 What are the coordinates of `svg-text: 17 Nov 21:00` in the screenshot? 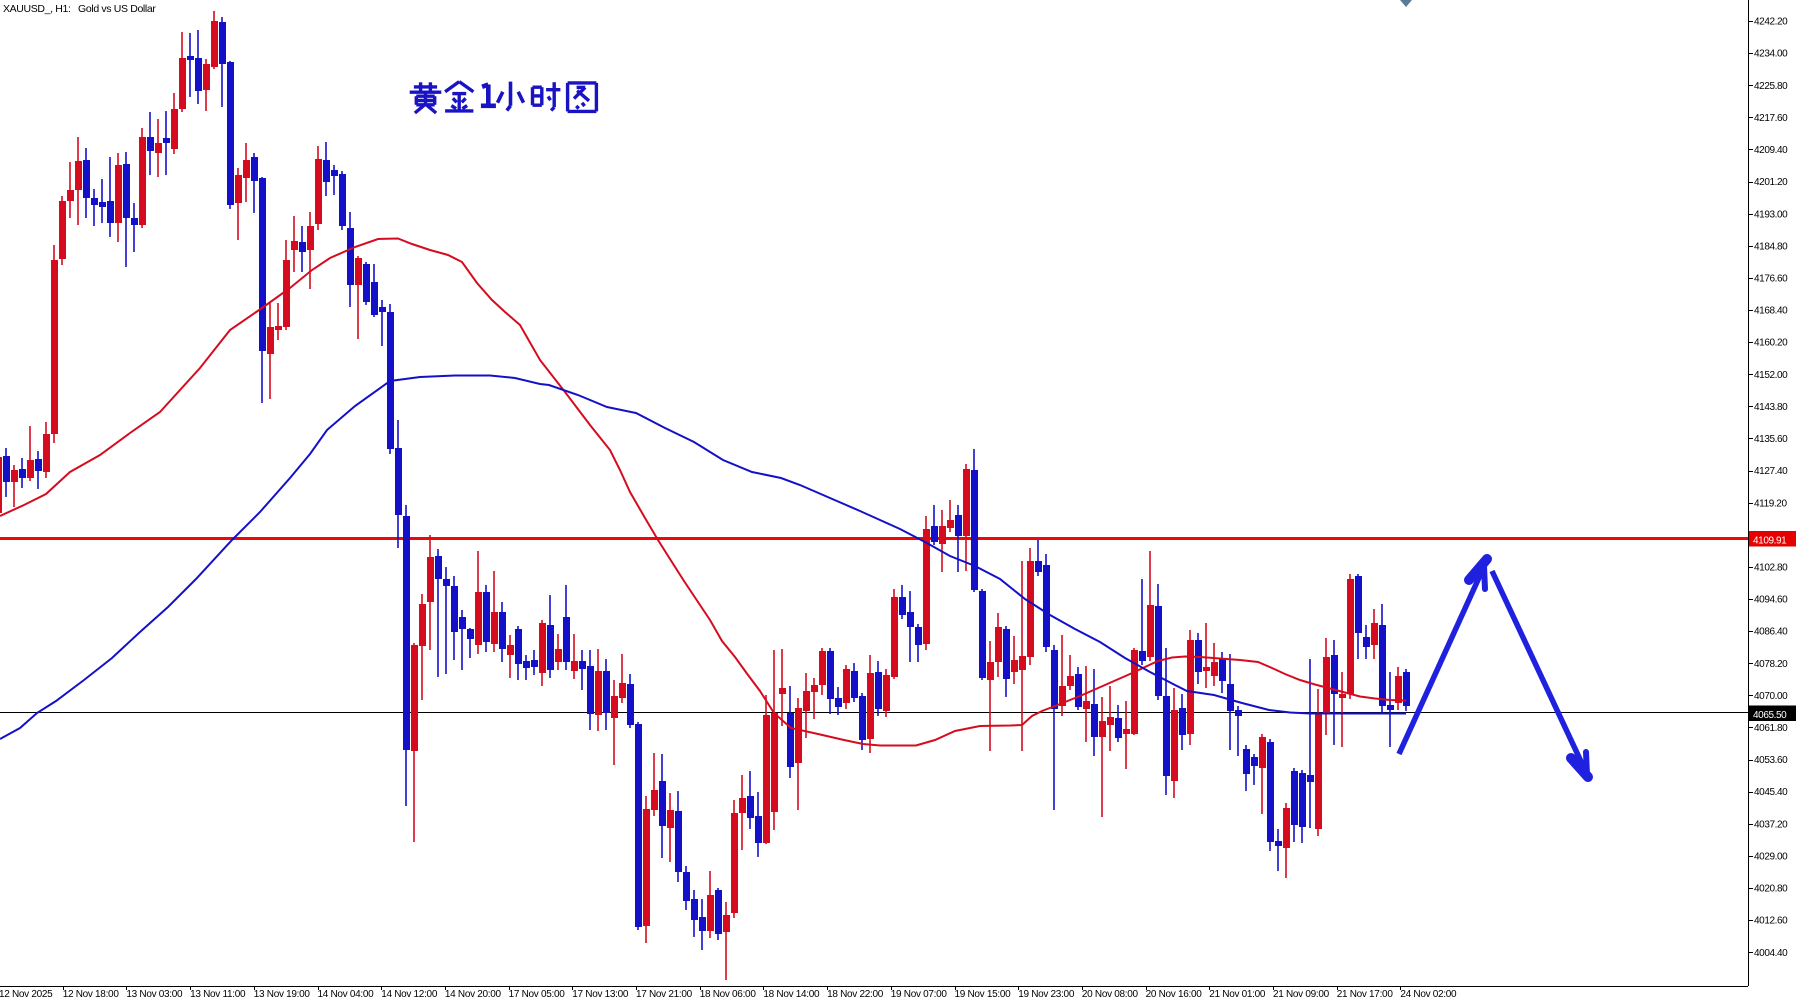 It's located at (664, 994).